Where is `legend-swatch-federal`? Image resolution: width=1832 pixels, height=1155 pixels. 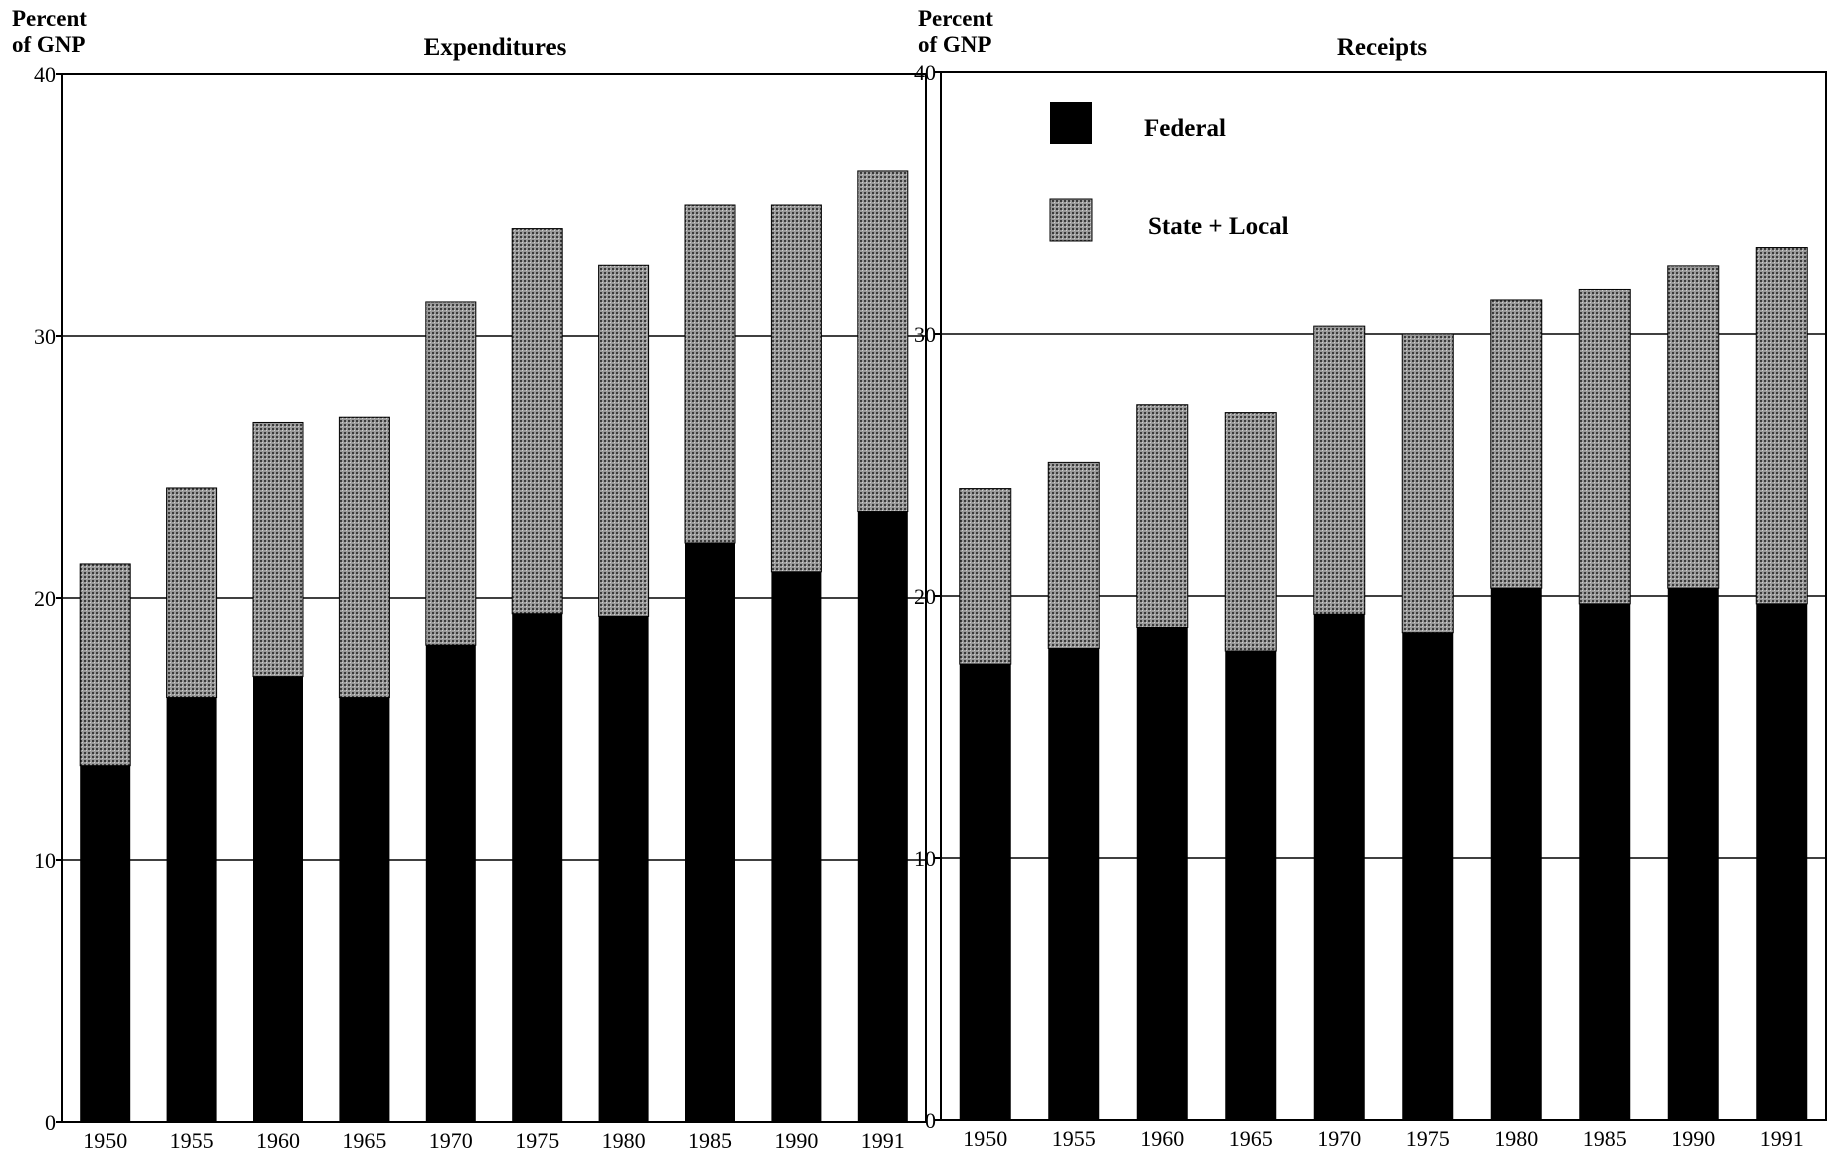 legend-swatch-federal is located at coordinates (1071, 123).